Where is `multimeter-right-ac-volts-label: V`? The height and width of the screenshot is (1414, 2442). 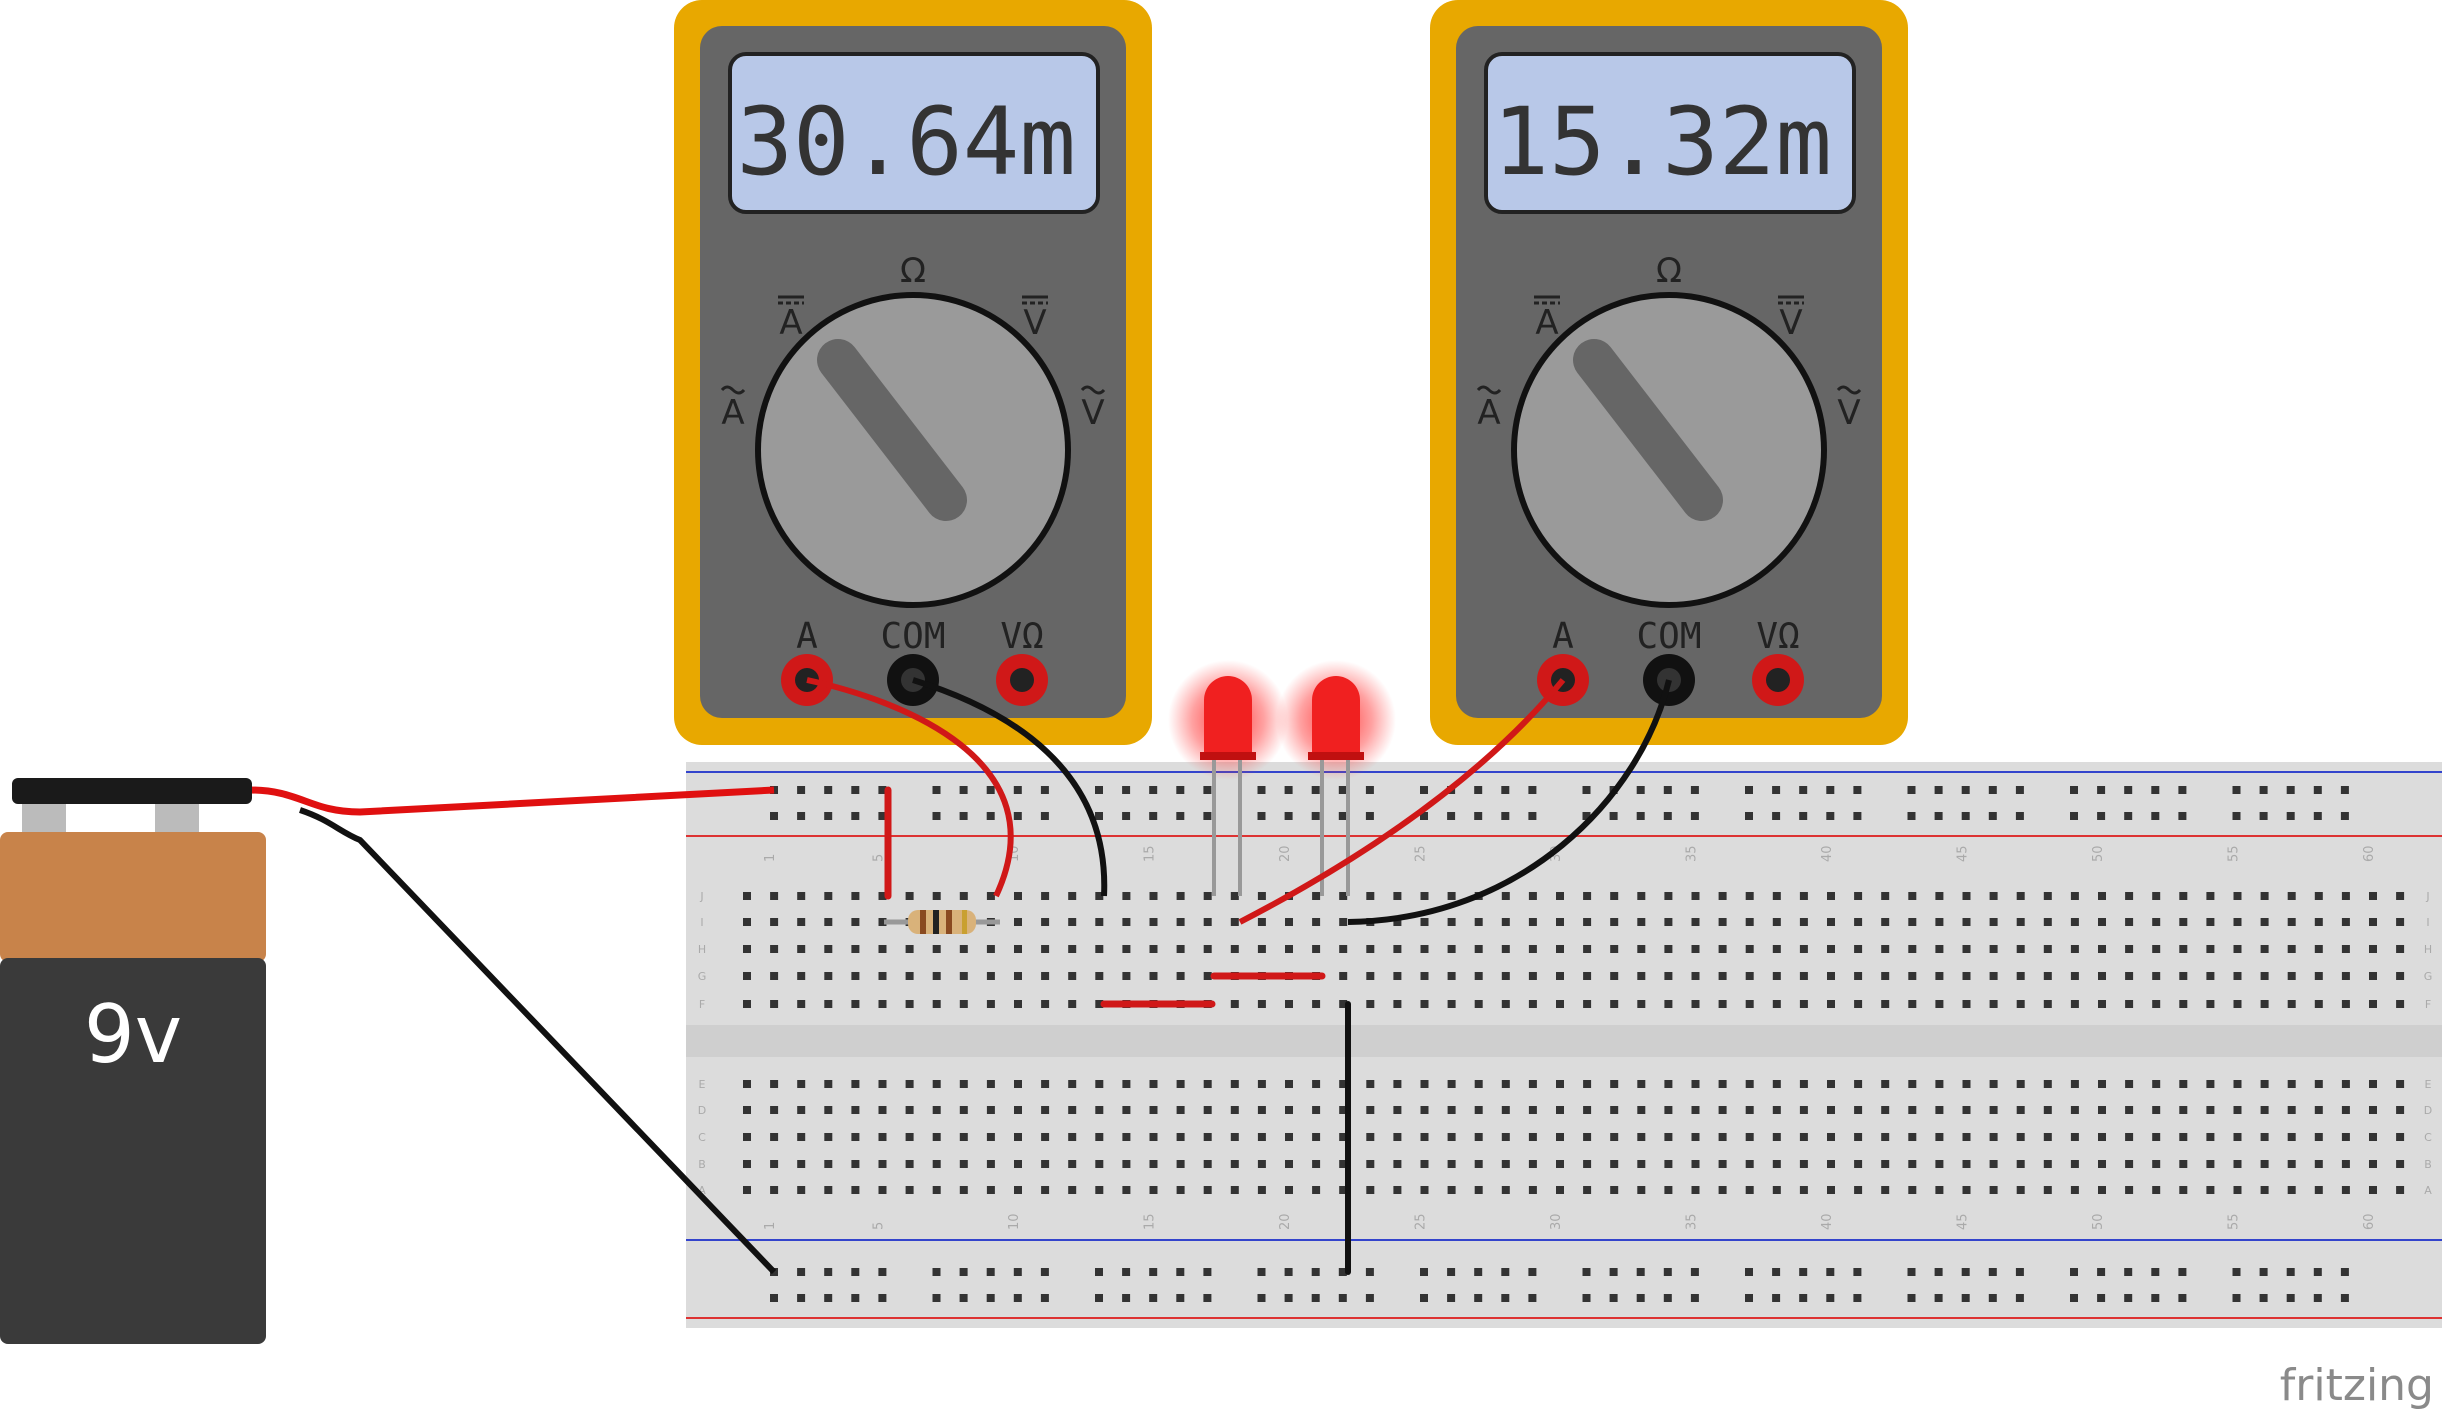
multimeter-right-ac-volts-label: V is located at coordinates (1848, 413).